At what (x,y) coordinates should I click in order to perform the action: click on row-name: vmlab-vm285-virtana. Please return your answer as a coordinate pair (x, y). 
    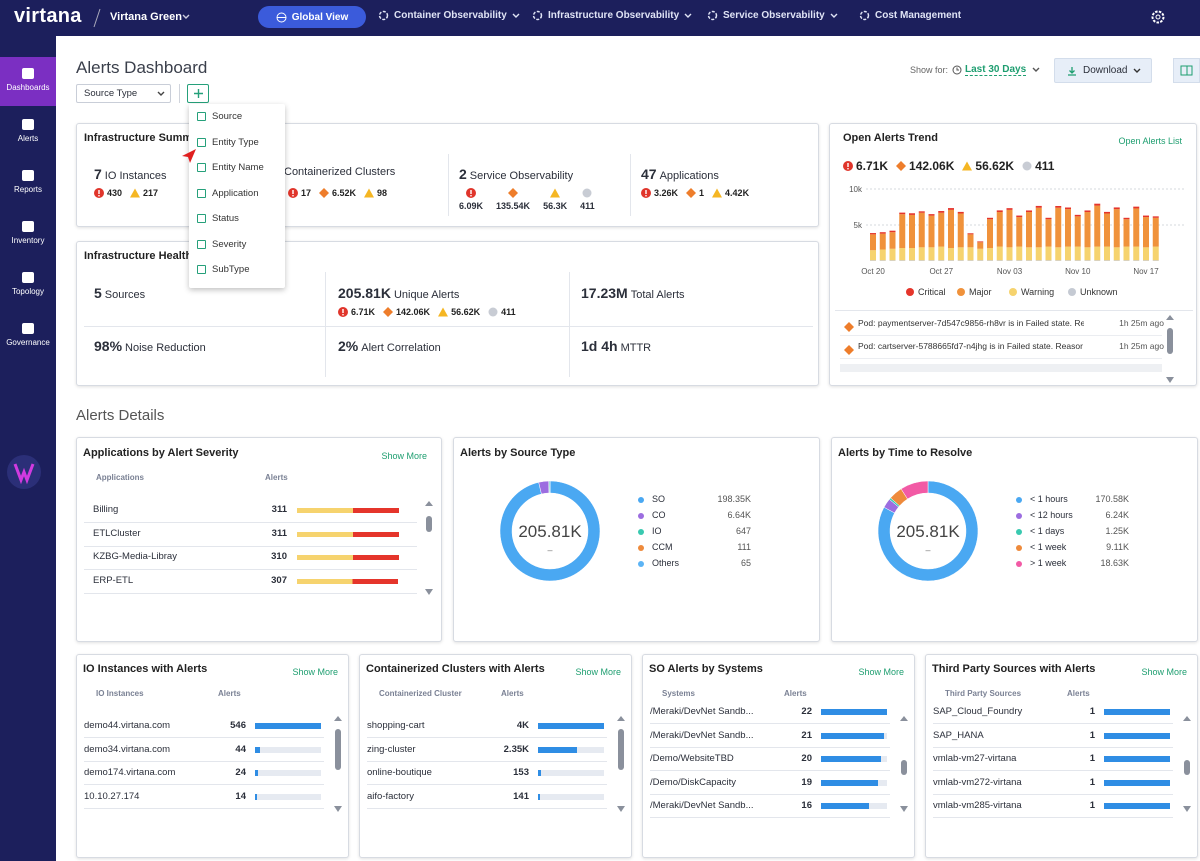
    Looking at the image, I should click on (977, 806).